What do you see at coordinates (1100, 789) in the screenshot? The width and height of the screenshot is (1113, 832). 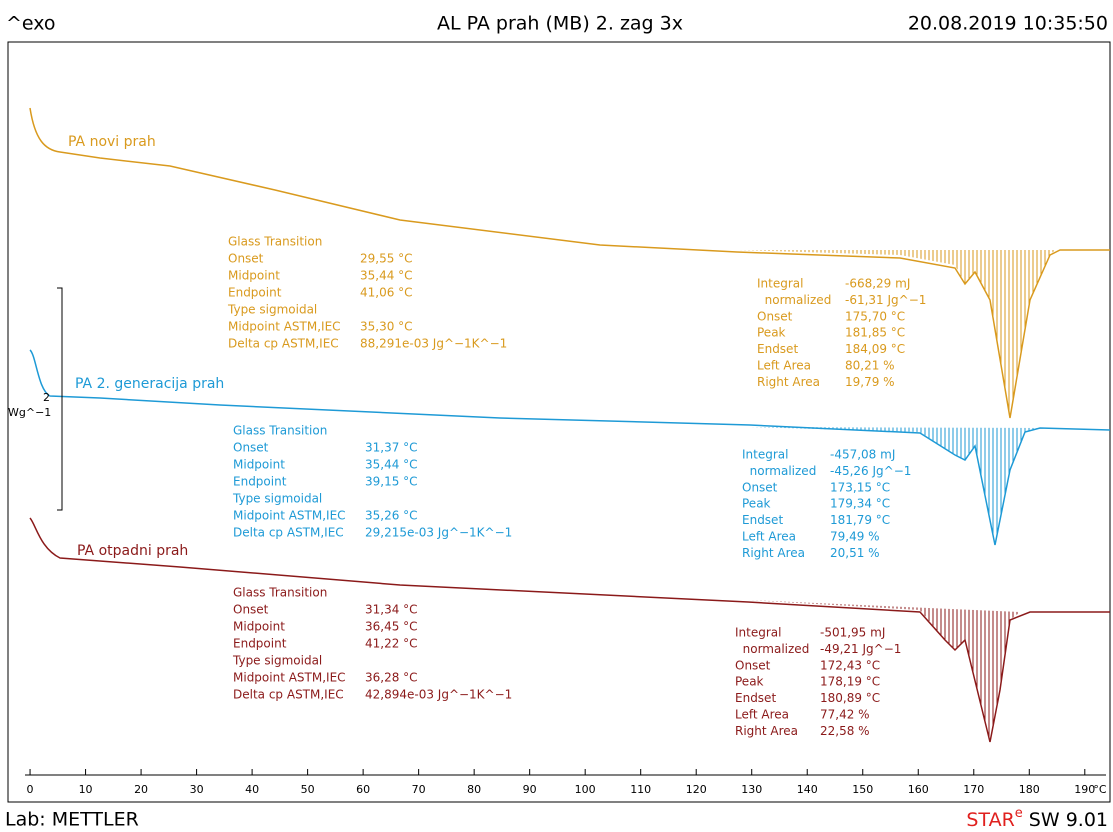 I see `x-unit: °C` at bounding box center [1100, 789].